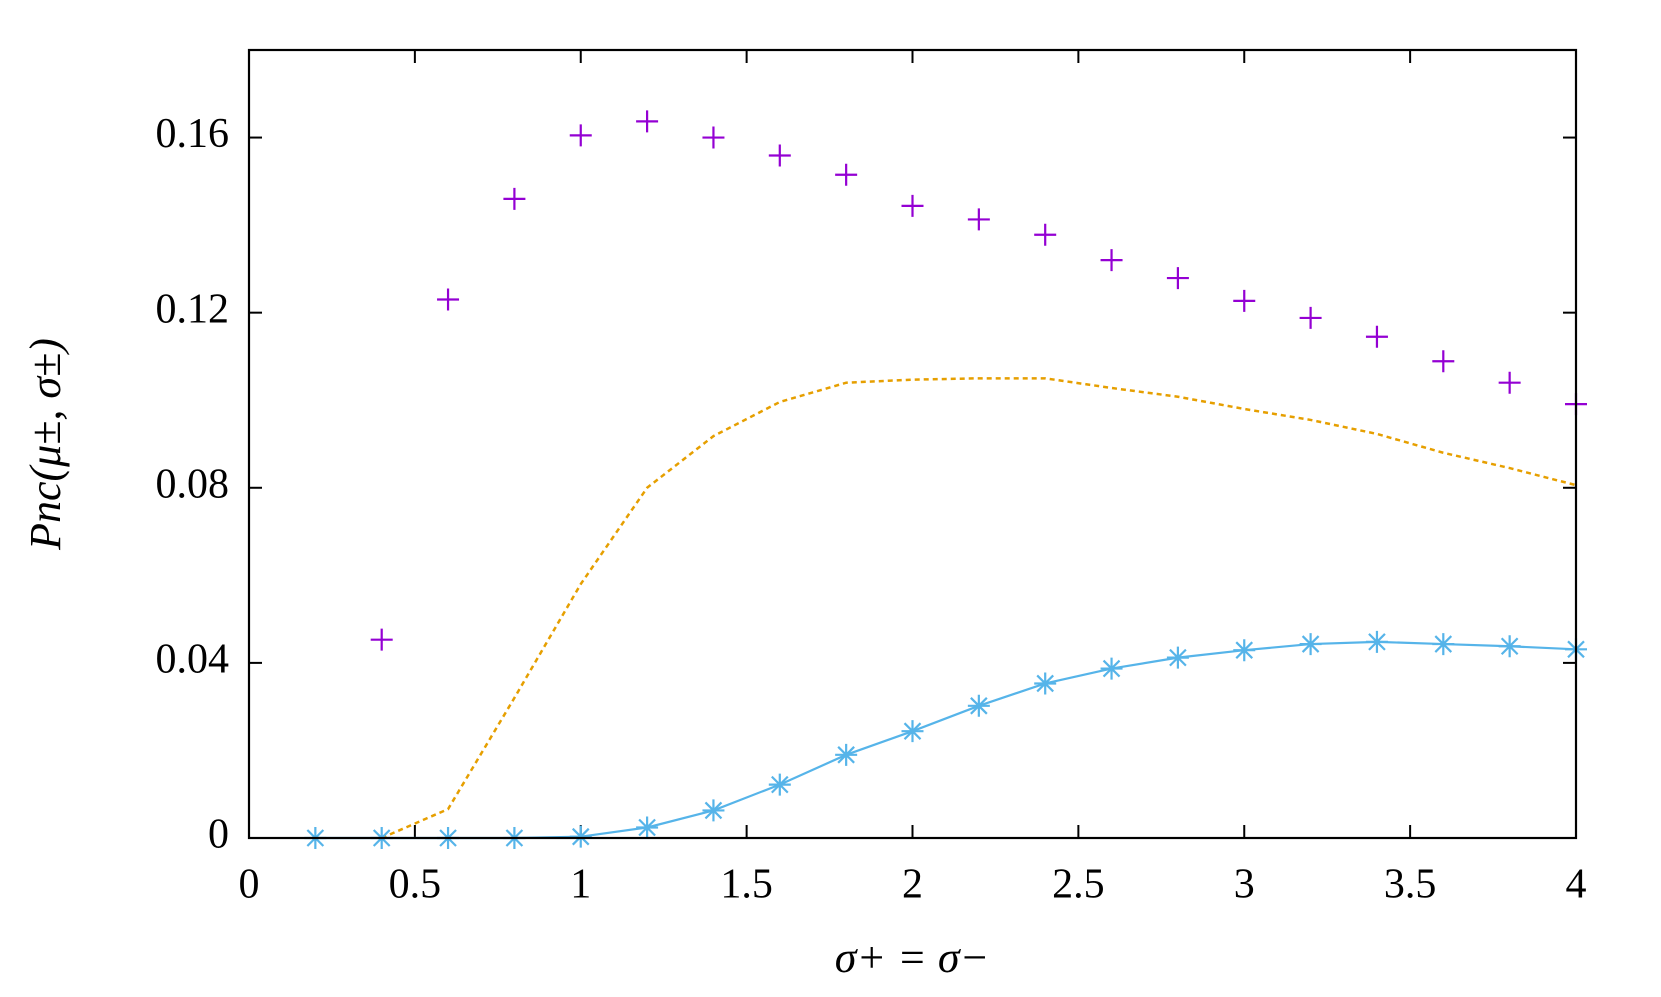 This screenshot has height=997, width=1661. Describe the element at coordinates (193, 484) in the screenshot. I see `y-tick-label: 0.08` at that location.